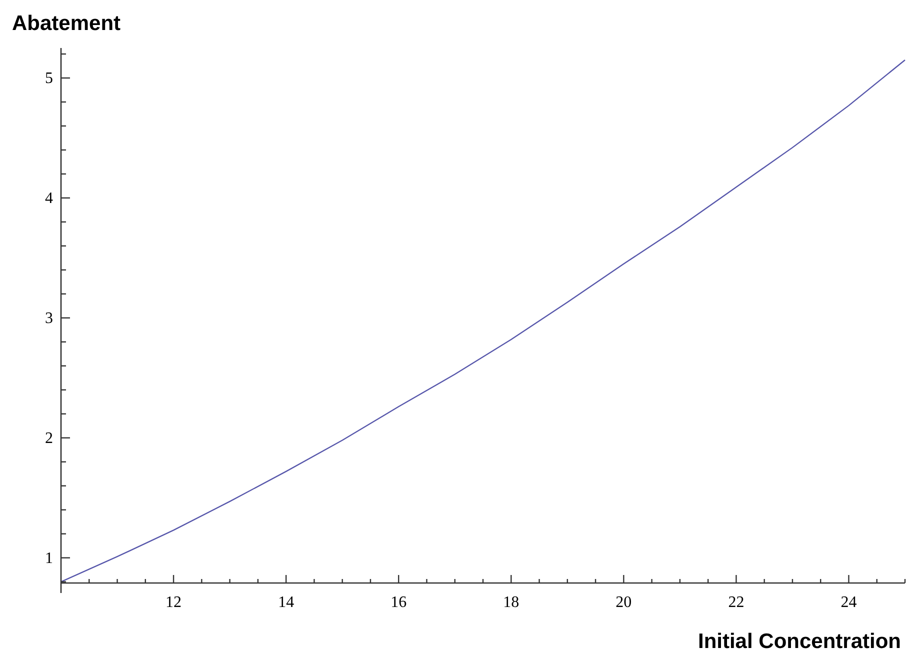  I want to click on x-tick-label: 24, so click(848, 602).